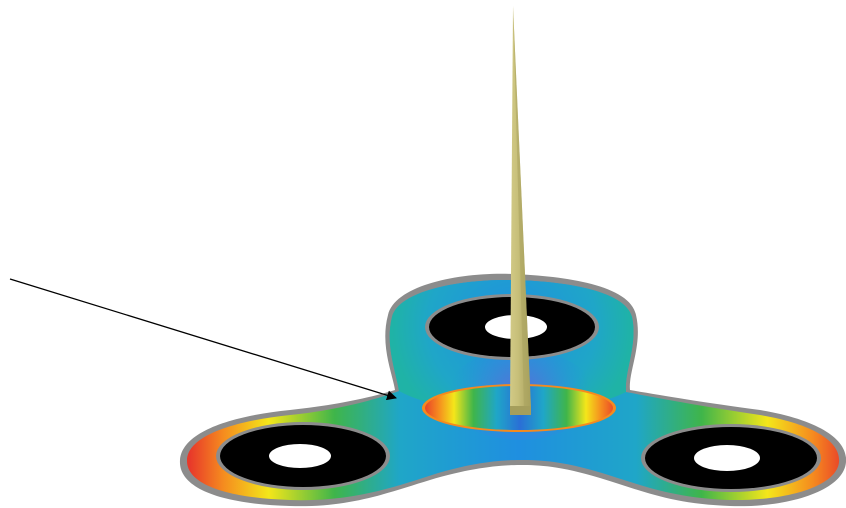 The height and width of the screenshot is (508, 846). I want to click on bearing-right, so click(731, 458).